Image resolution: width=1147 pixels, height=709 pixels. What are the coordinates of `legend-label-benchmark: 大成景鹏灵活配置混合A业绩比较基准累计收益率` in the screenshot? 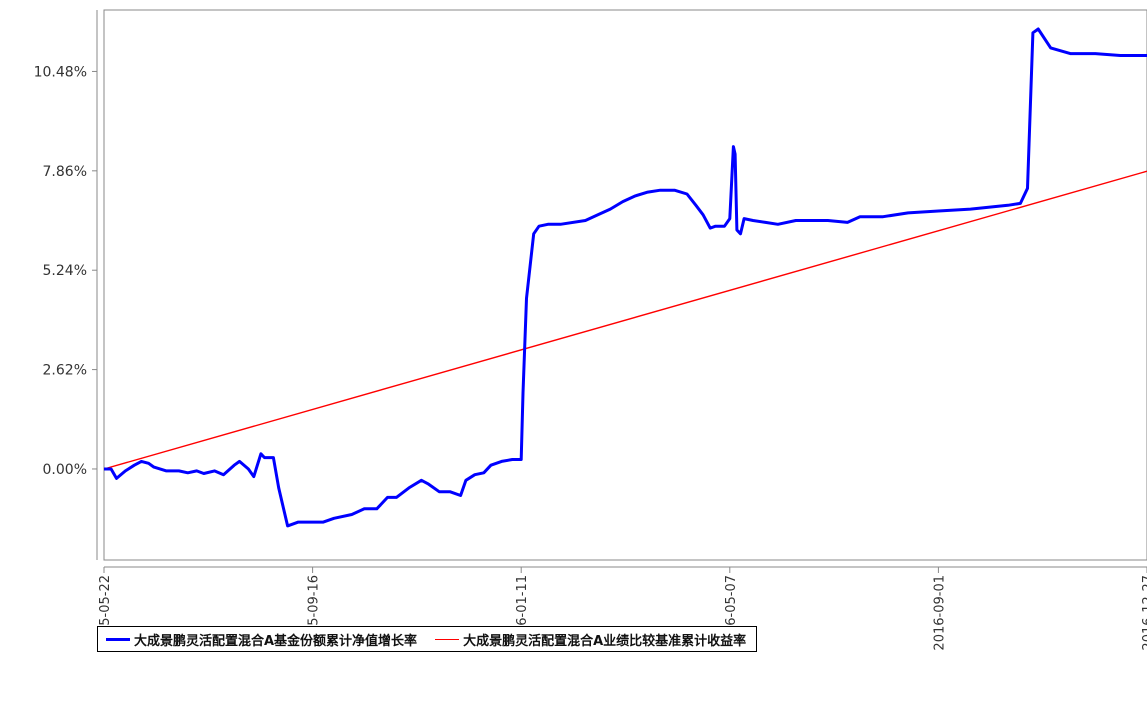 It's located at (605, 641).